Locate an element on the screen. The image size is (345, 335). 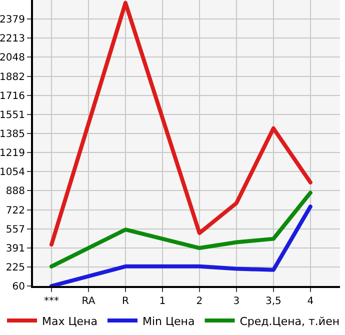
legend-label: Сред.Цена, т.йен is located at coordinates (290, 321).